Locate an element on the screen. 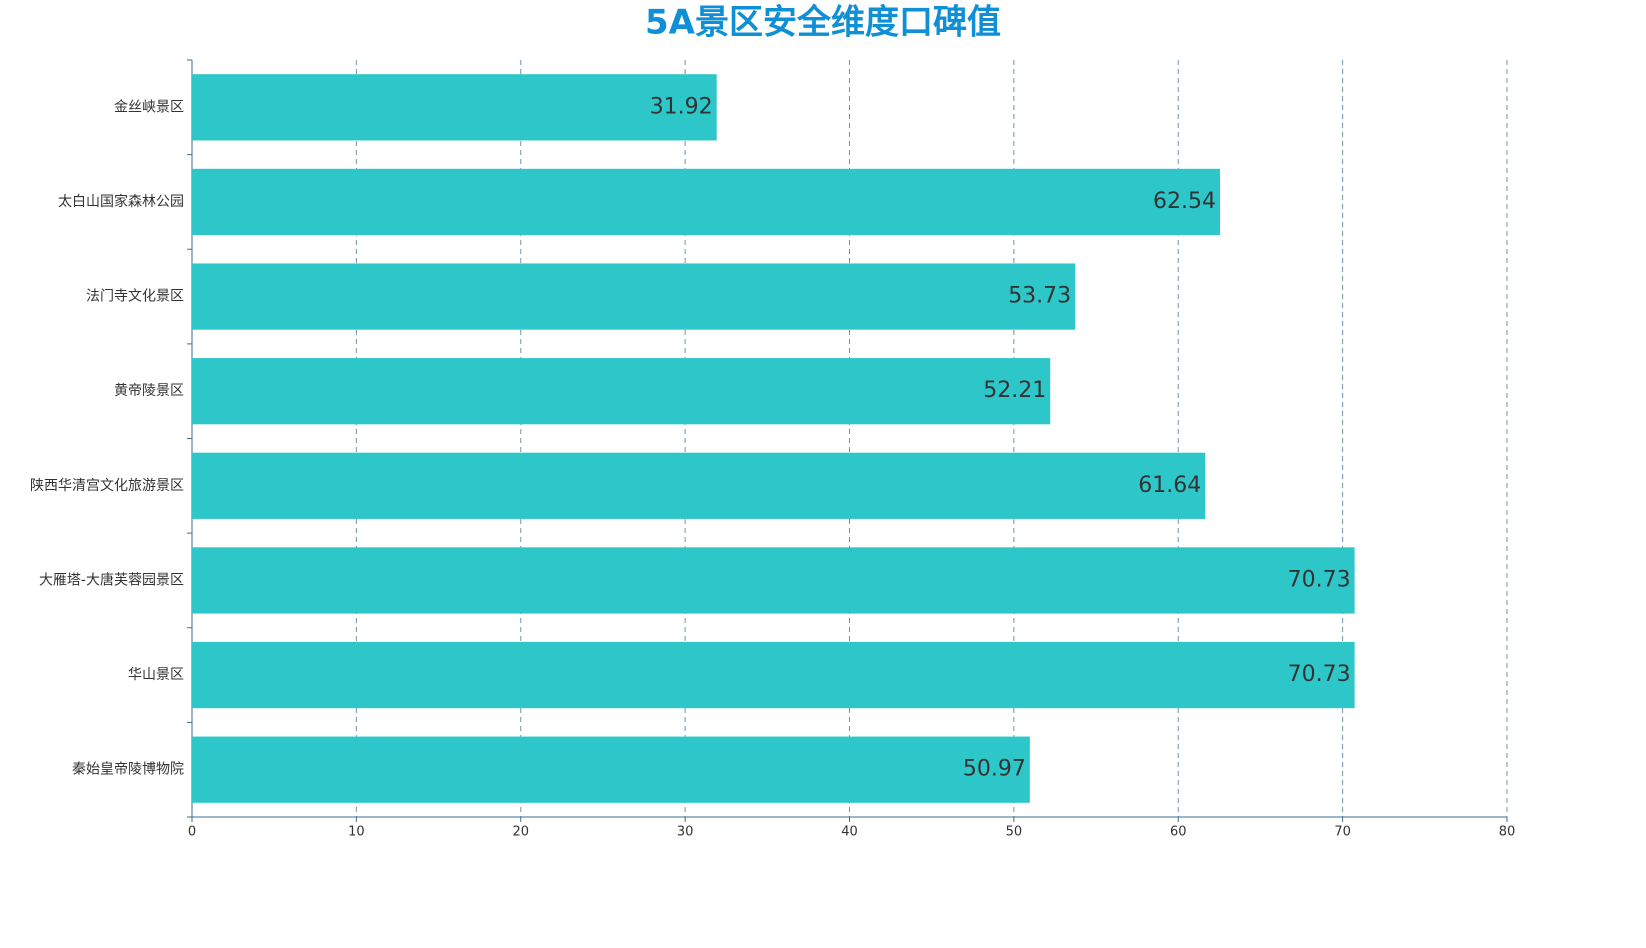 The image size is (1646, 948). value-label: 53.73 is located at coordinates (1039, 296).